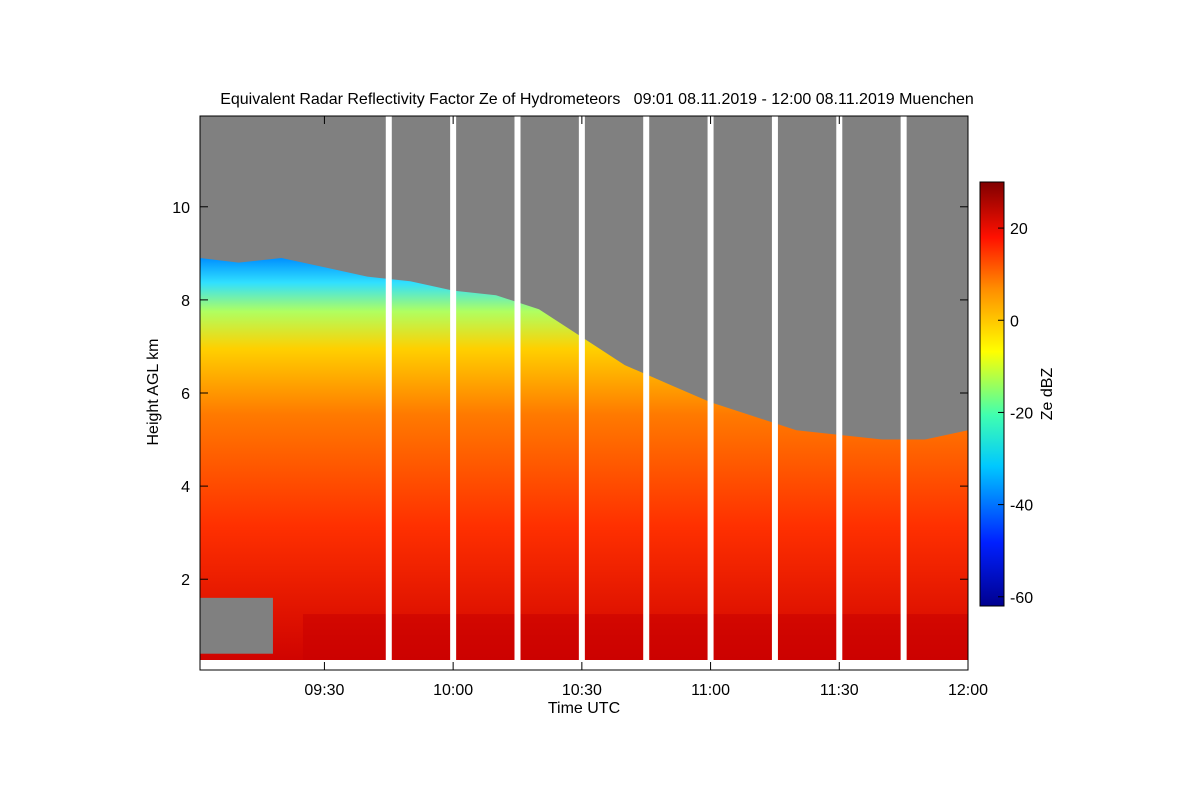 The height and width of the screenshot is (800, 1200). What do you see at coordinates (185, 487) in the screenshot?
I see `y-tick-label: 4` at bounding box center [185, 487].